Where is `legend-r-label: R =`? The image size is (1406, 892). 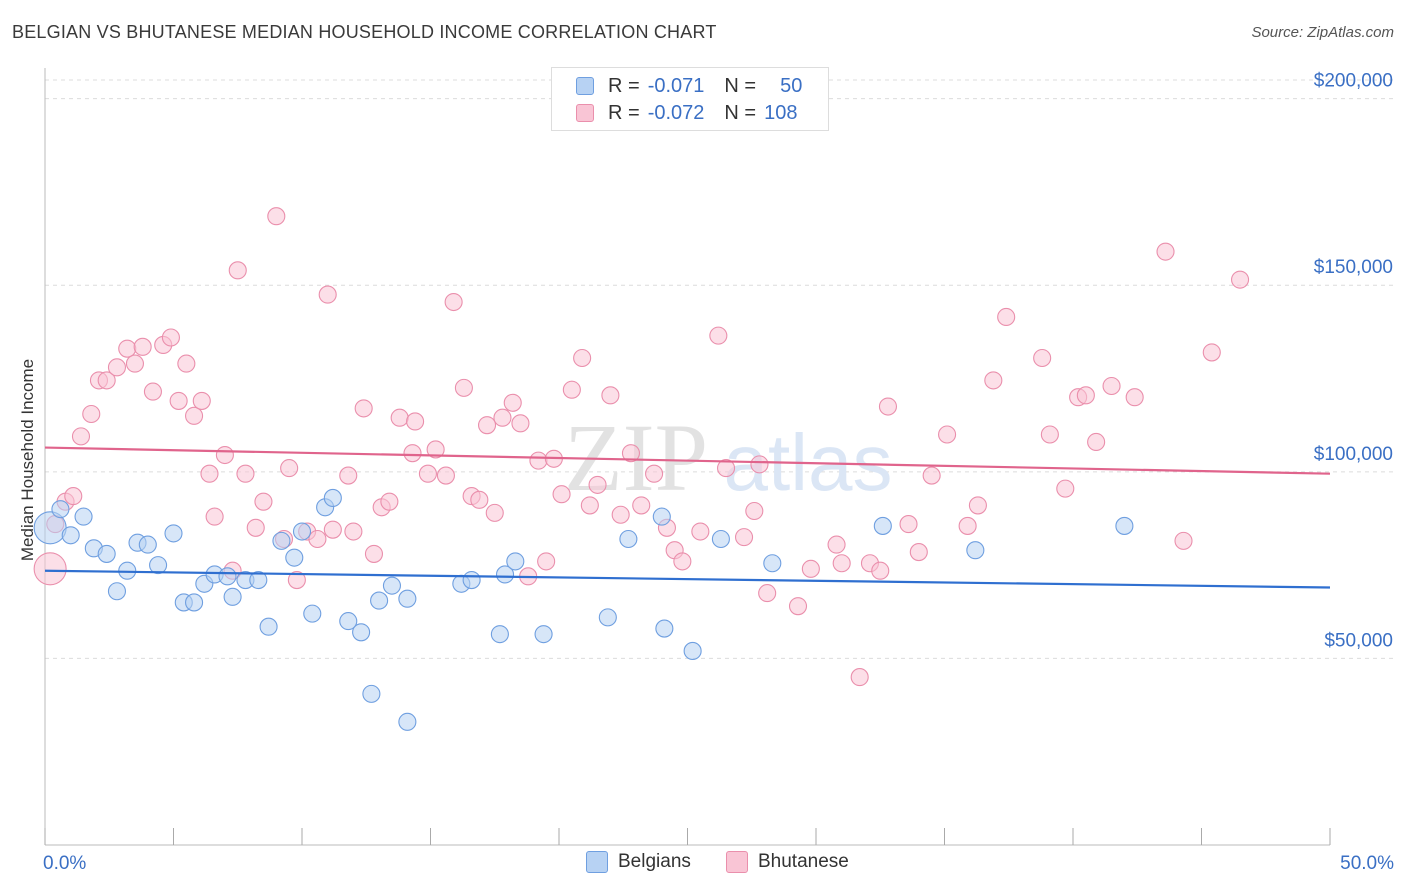 legend-r-label: R = is located at coordinates (624, 85).